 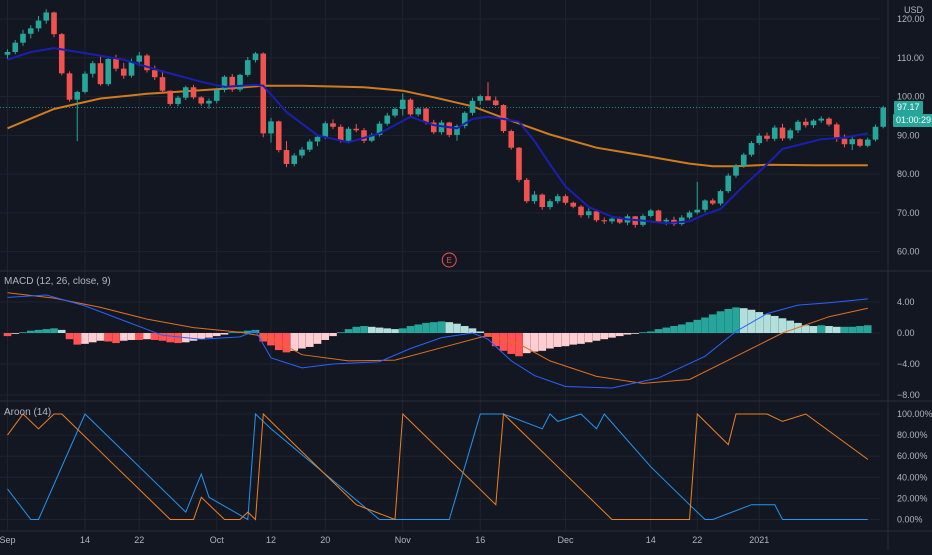 I want to click on macd-tick-label: 0.00, so click(x=906, y=333).